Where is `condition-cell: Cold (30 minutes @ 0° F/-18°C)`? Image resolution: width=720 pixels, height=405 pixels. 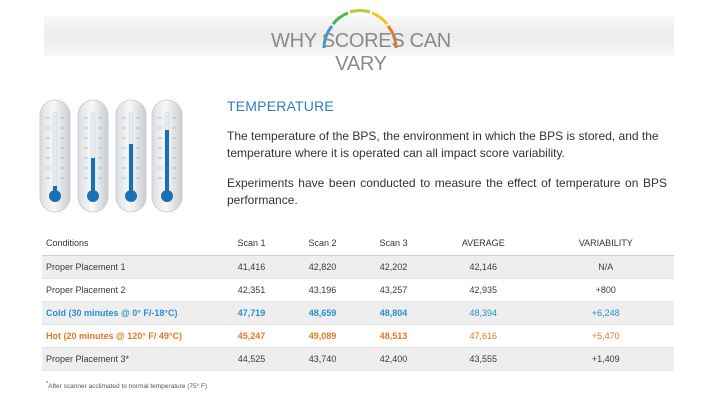
condition-cell: Cold (30 minutes @ 0° F/-18°C) is located at coordinates (129, 313).